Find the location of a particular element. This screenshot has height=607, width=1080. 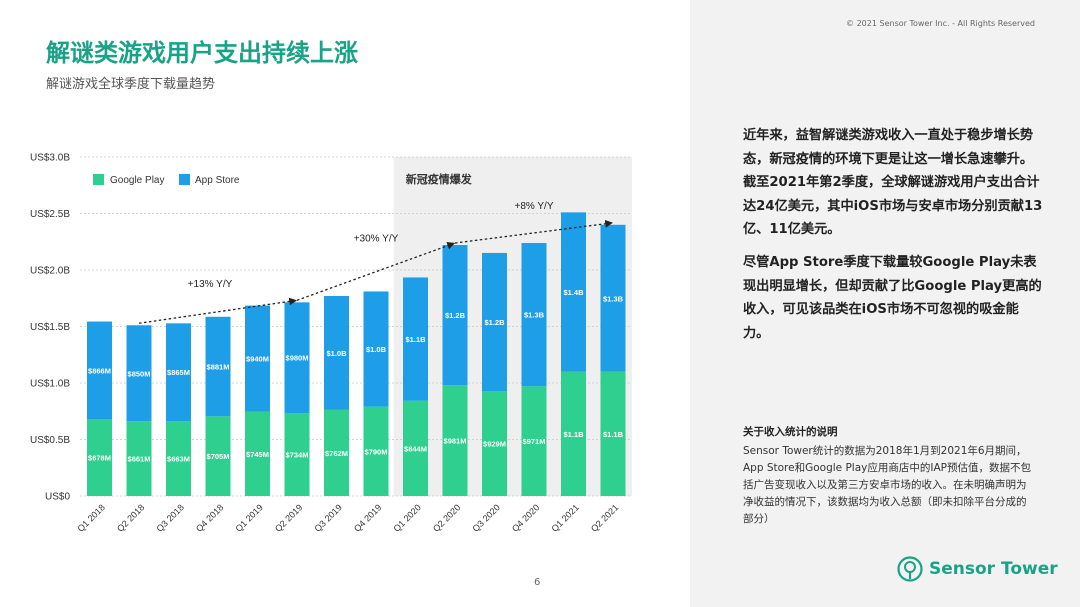

data-label-app-store: $850M is located at coordinates (139, 373).